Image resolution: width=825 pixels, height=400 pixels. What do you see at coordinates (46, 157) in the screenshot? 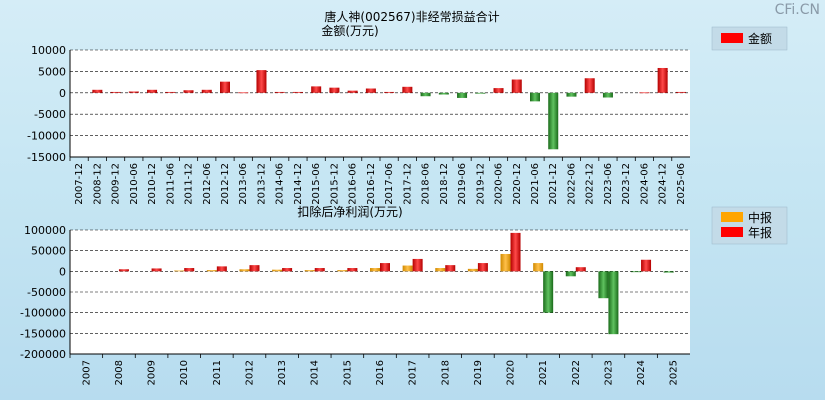
I see `y-tick-label: -15000` at bounding box center [46, 157].